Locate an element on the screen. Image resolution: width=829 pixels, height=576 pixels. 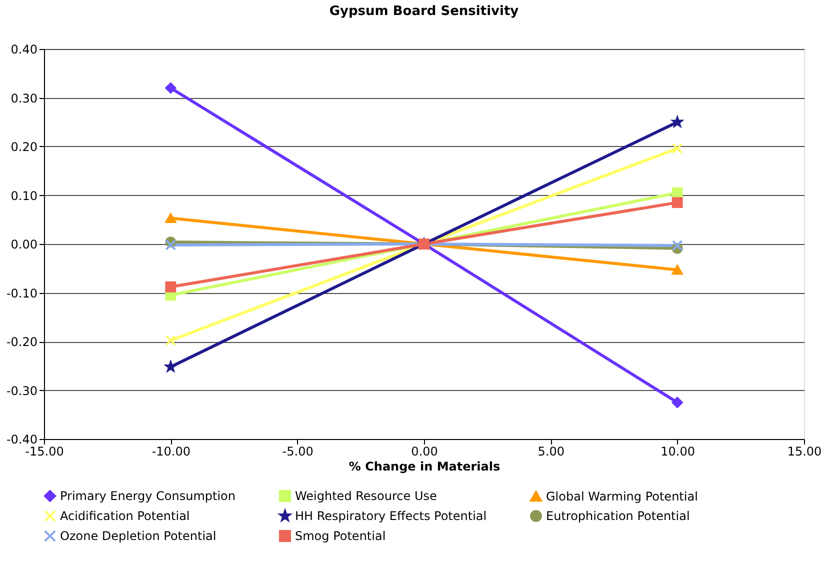
y-tick-label: 0.10 is located at coordinates (24, 195).